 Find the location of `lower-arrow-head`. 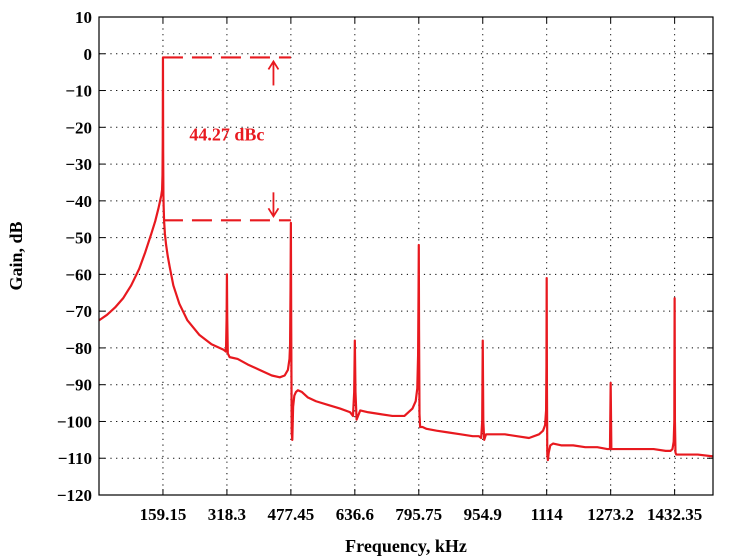

lower-arrow-head is located at coordinates (273, 213).